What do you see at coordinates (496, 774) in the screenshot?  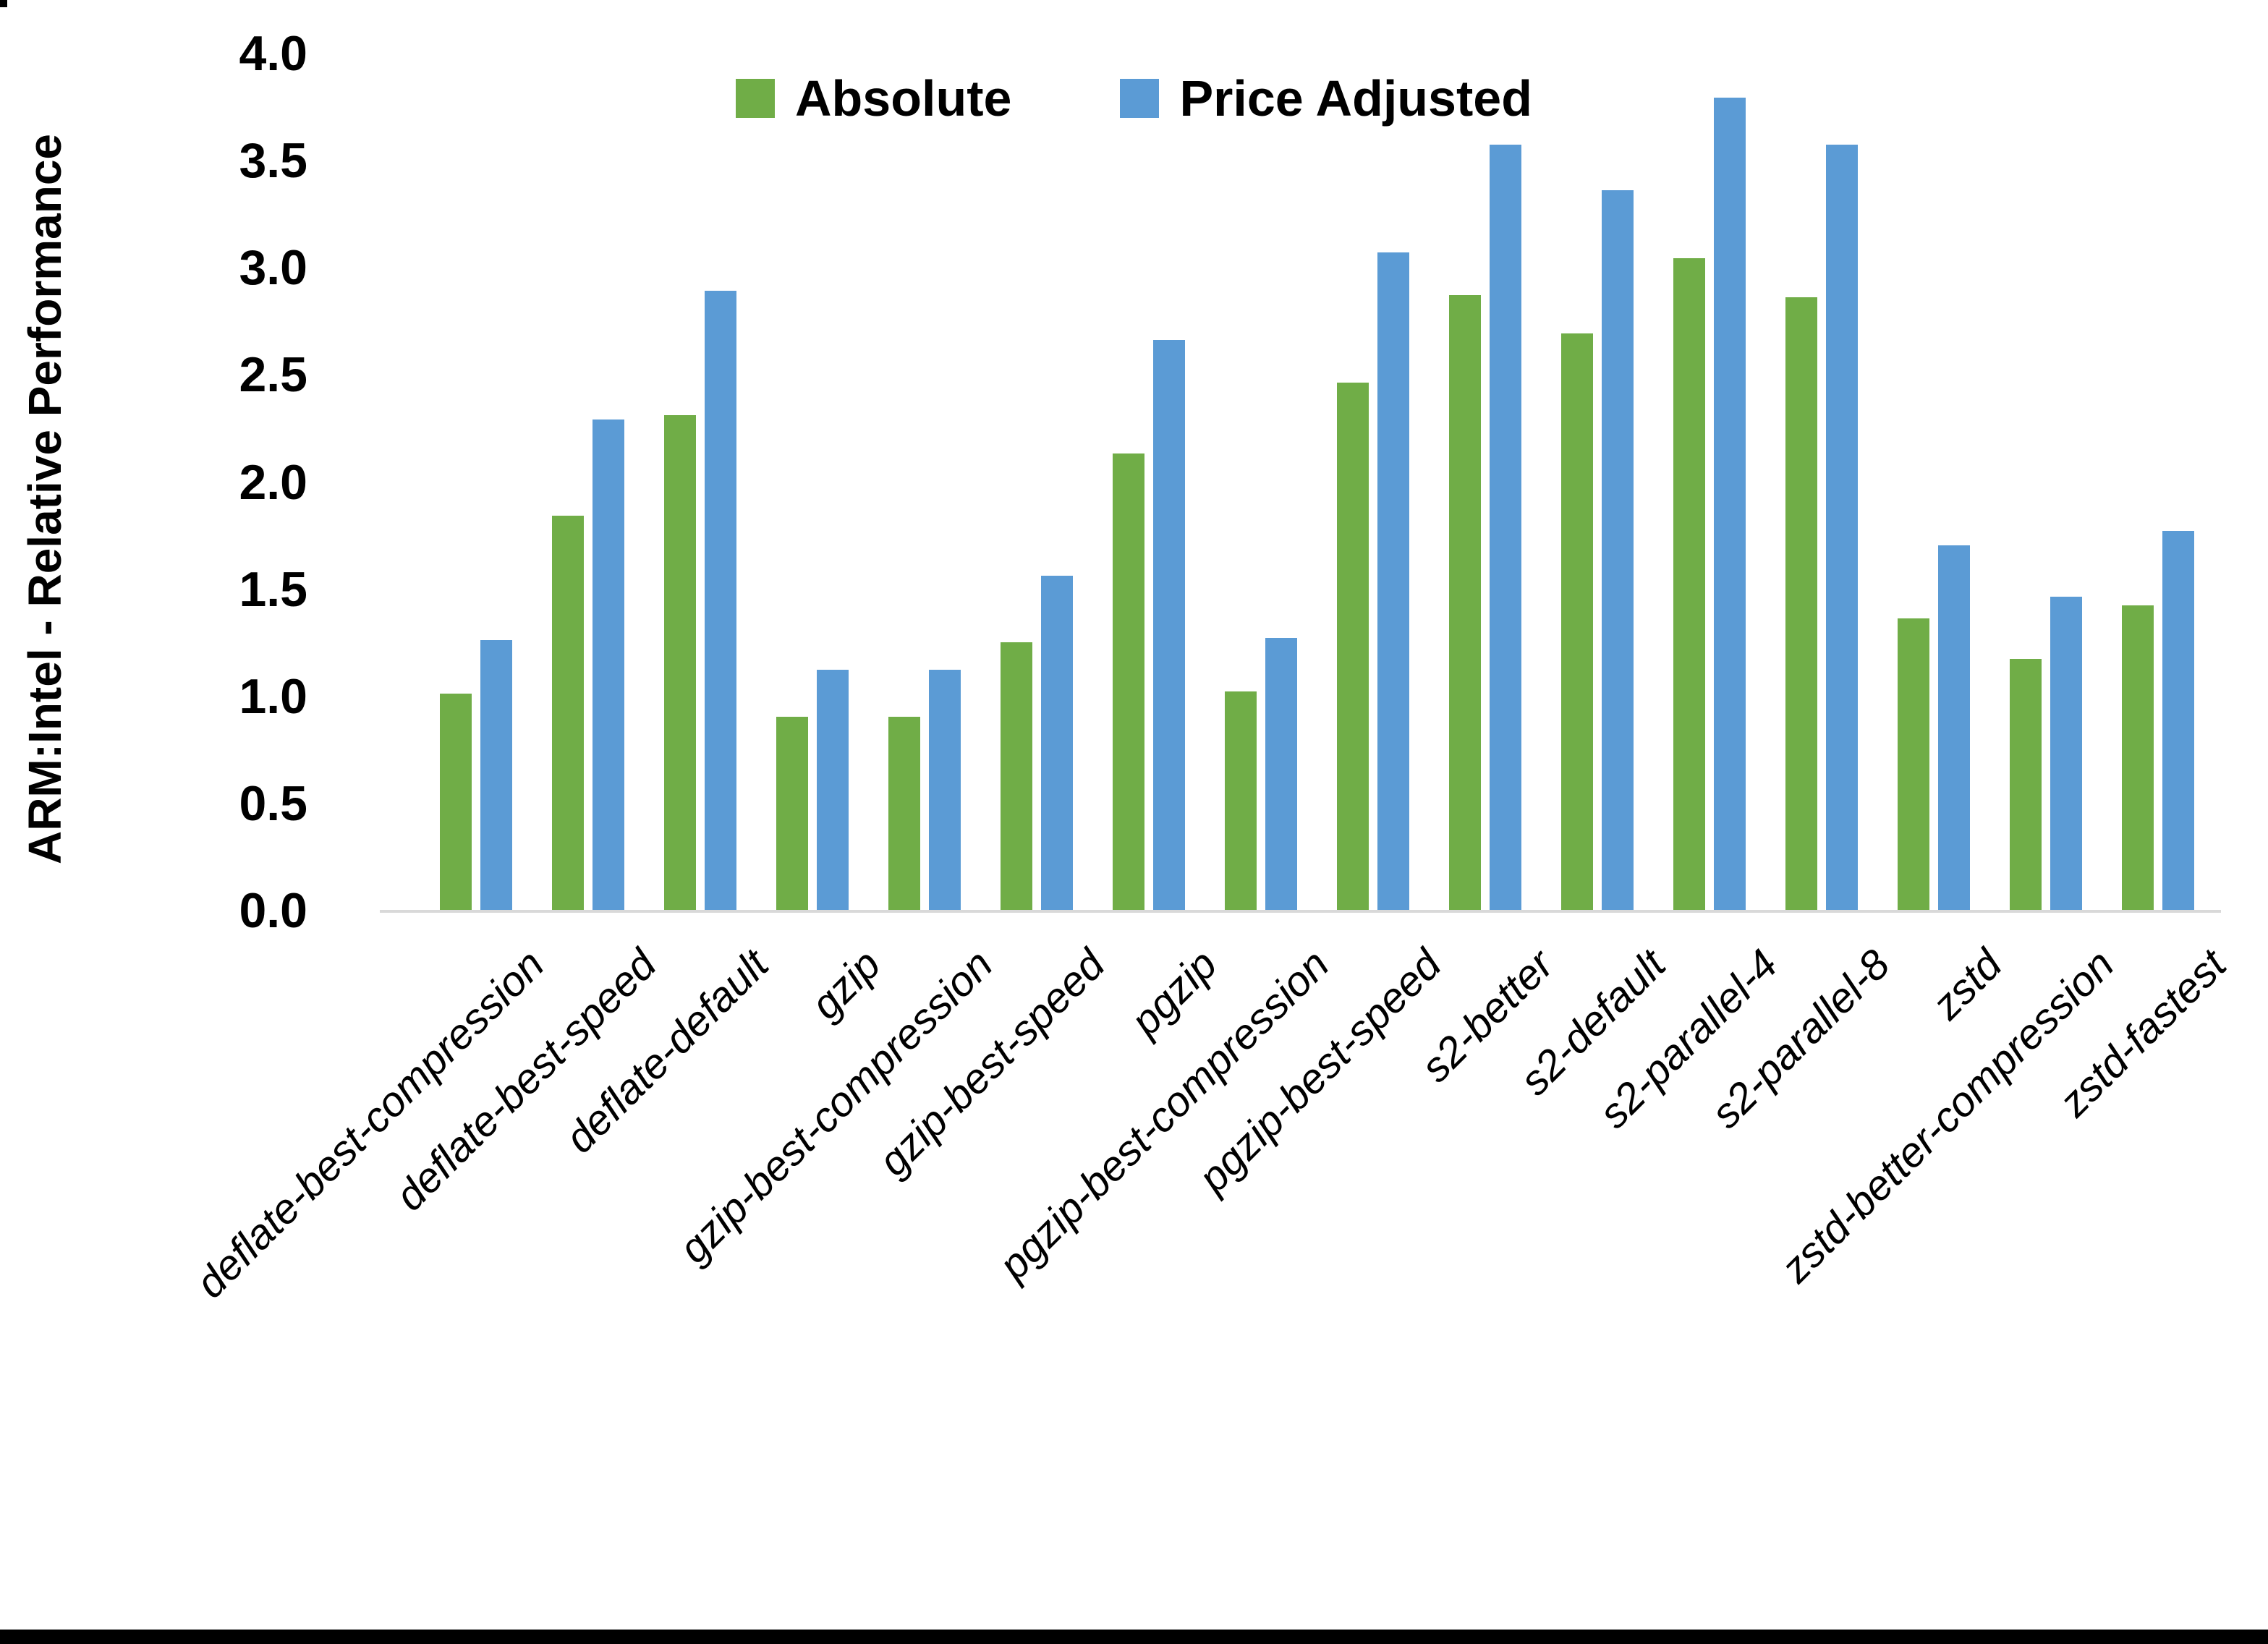 I see `bar-price-adjusted-deflate-best-compression` at bounding box center [496, 774].